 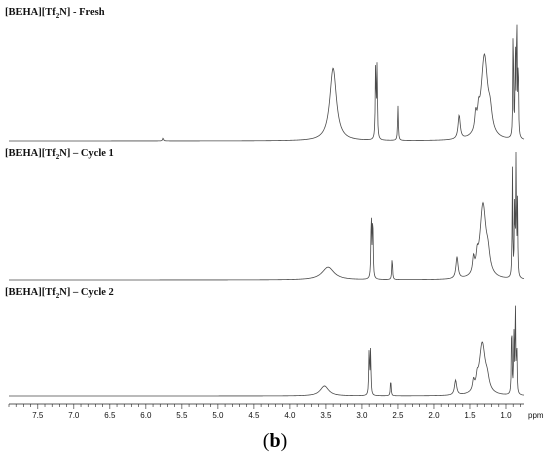 I want to click on x-tick-label: 3.5, so click(x=326, y=415).